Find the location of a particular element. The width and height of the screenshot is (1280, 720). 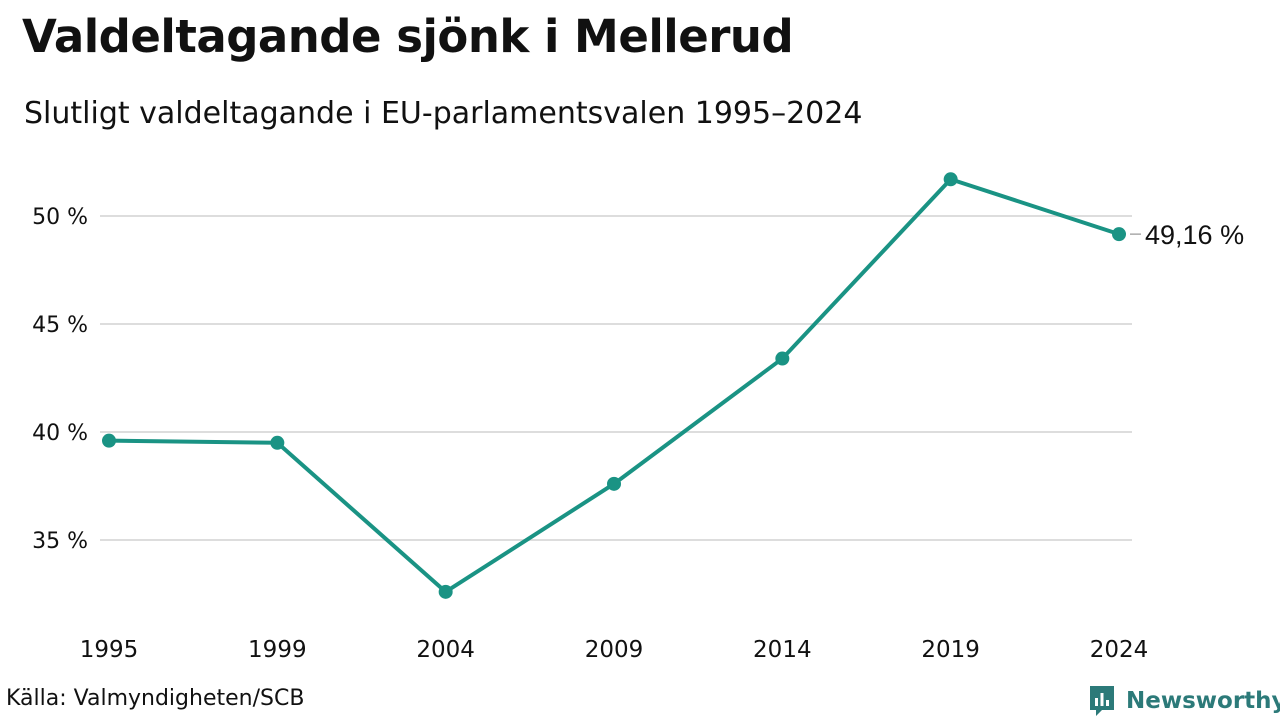

end-value-label: 49,16 % is located at coordinates (1194, 235).